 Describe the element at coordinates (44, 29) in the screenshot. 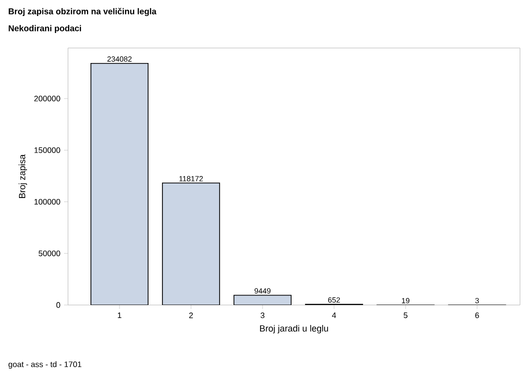

I see `chart-subtitle: Nekodirani podaci` at that location.